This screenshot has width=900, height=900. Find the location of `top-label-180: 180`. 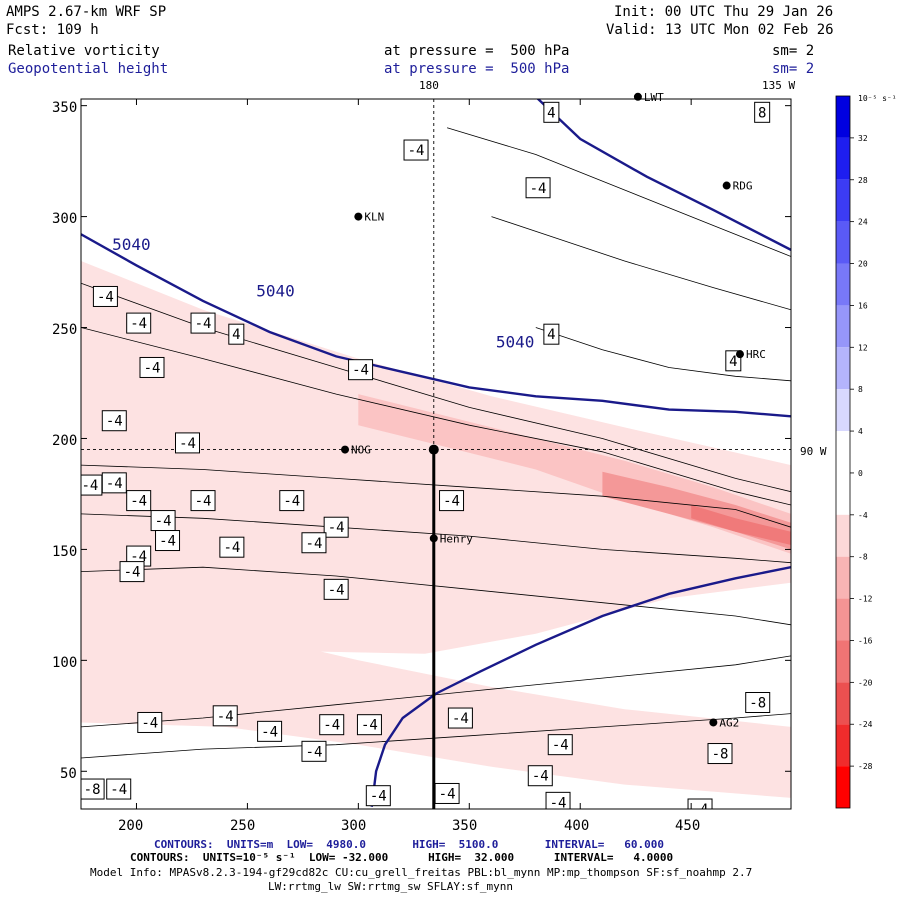

top-label-180: 180 is located at coordinates (429, 85).